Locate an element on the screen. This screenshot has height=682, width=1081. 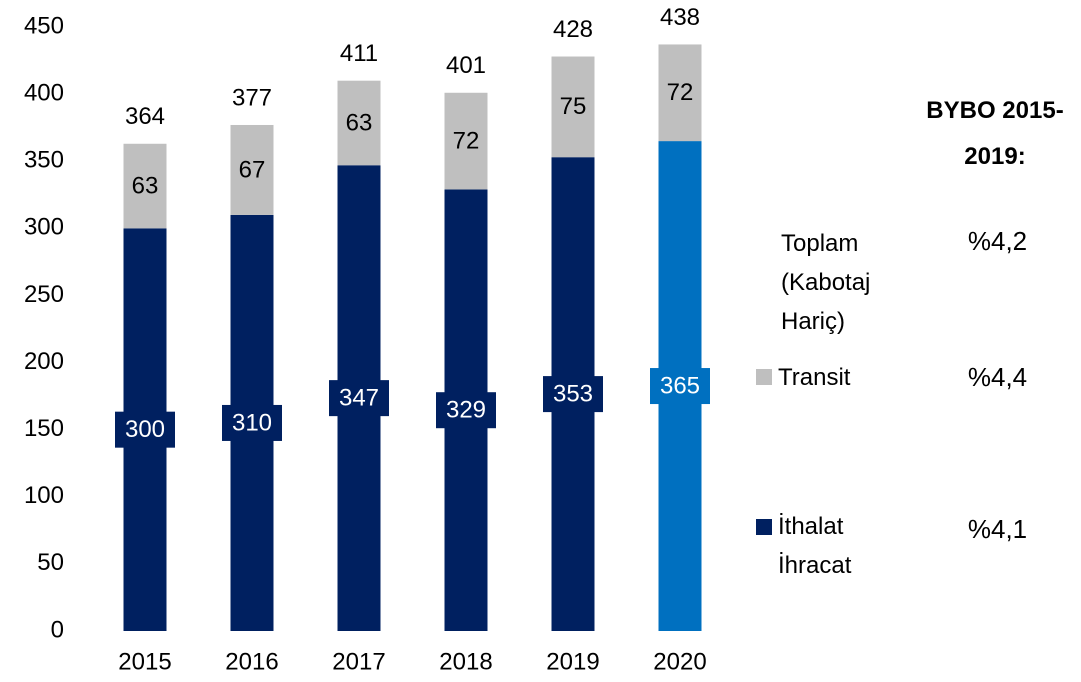
value-label: 300 is located at coordinates (145, 429).